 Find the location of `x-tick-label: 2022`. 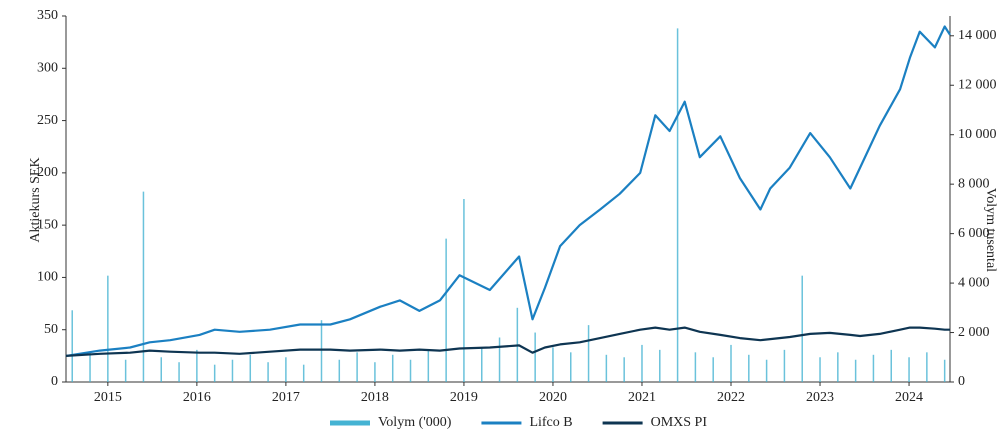

x-tick-label: 2022 is located at coordinates (731, 397).